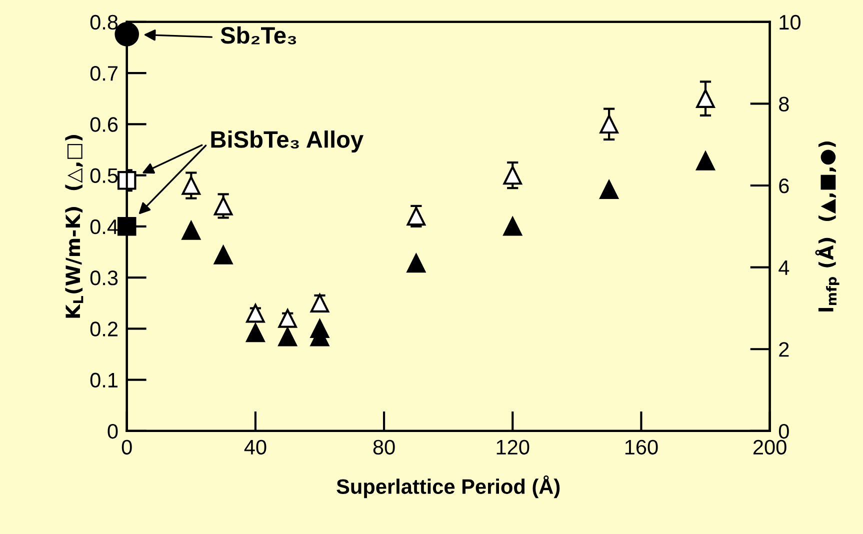 The height and width of the screenshot is (534, 863). I want to click on y-tick-label: 0.1, so click(104, 380).